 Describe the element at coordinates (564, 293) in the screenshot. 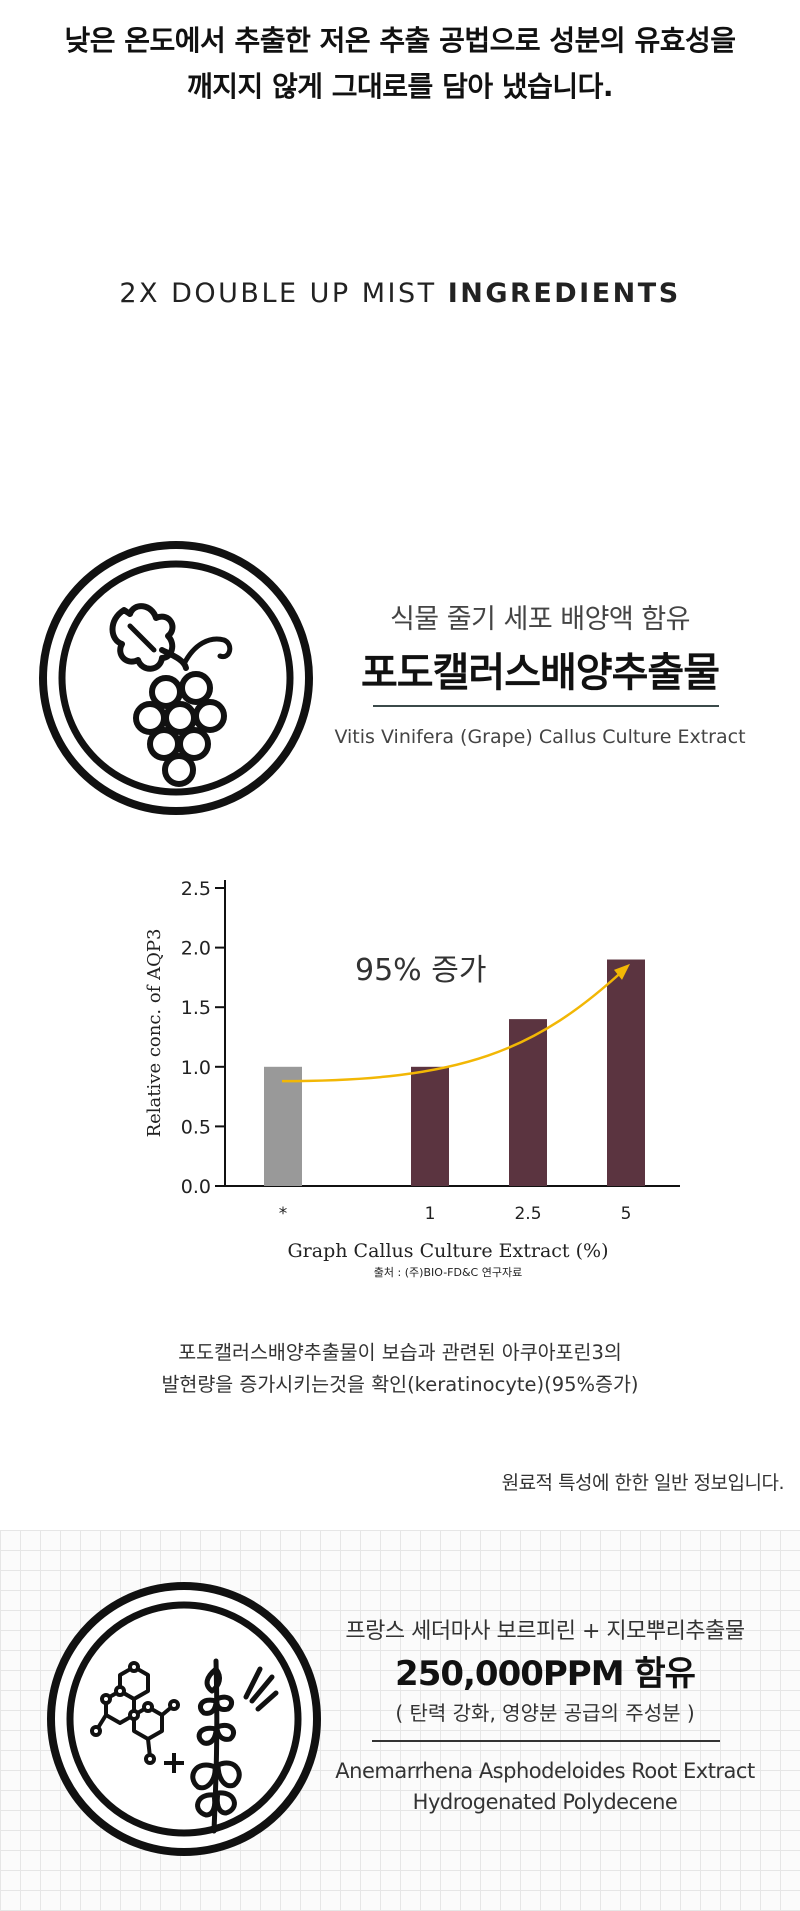

I see `ingredients-heading-bold: INGREDIENTS` at that location.